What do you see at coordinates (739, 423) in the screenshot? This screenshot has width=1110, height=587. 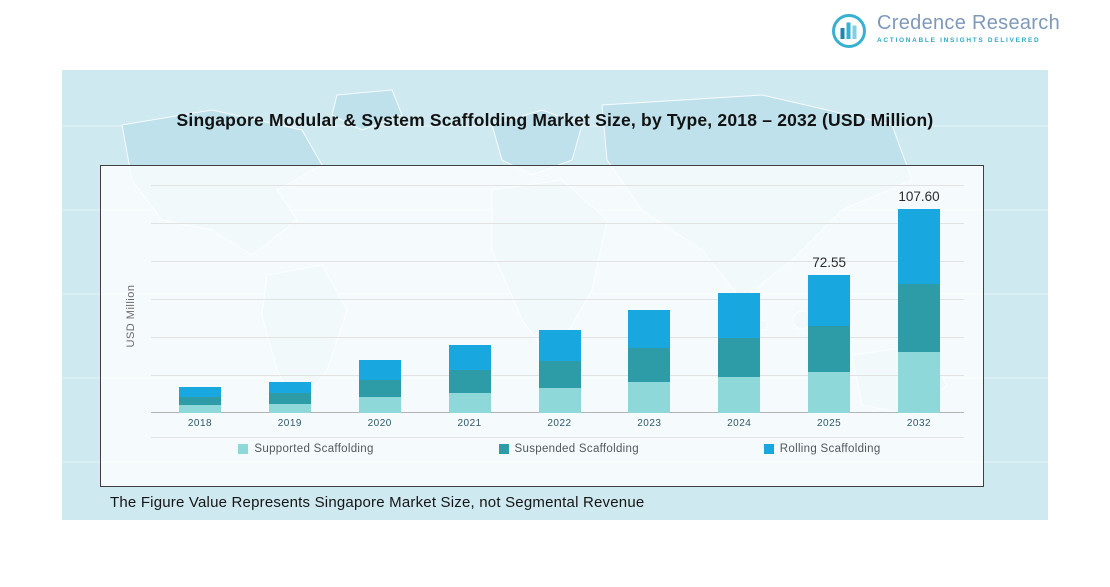 I see `x-axis-label: 2024` at bounding box center [739, 423].